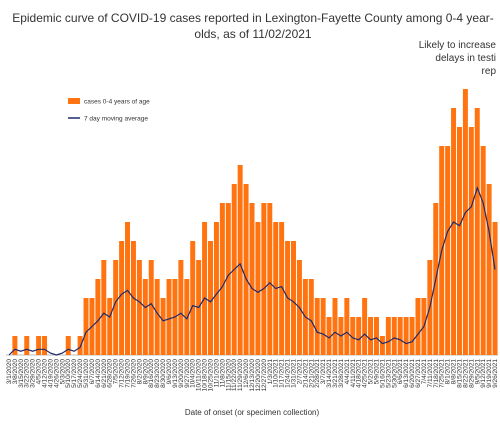 This screenshot has width=500, height=427. Describe the element at coordinates (454, 372) in the screenshot. I see `x-tick-label: 8/8/2021` at that location.